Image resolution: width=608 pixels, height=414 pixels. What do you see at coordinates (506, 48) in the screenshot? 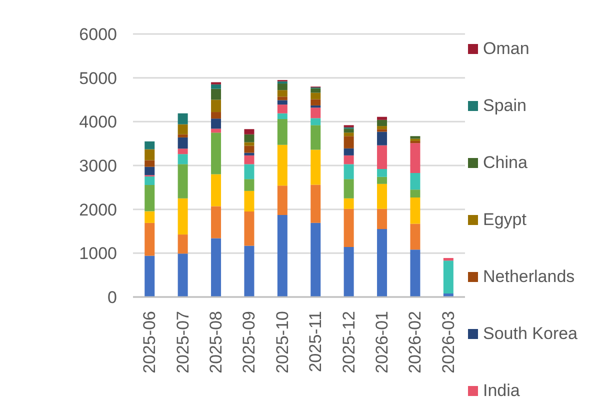
I see `legend-label: Oman` at bounding box center [506, 48].